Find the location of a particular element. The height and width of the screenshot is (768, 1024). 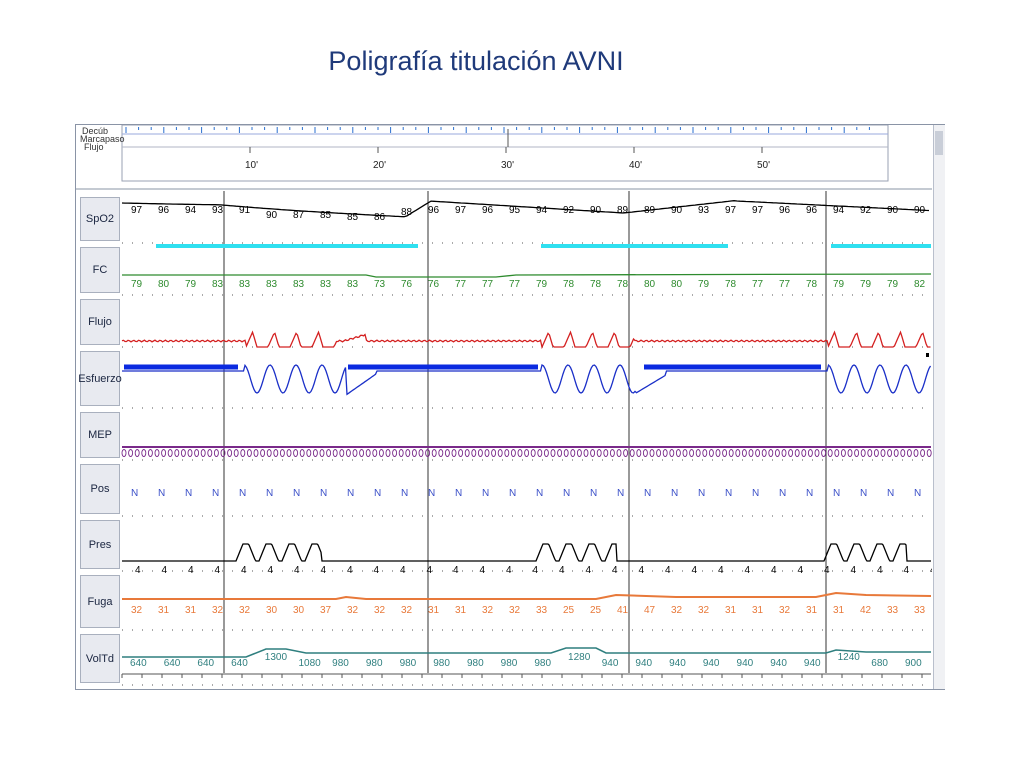

scroll-thumb is located at coordinates (939, 143).